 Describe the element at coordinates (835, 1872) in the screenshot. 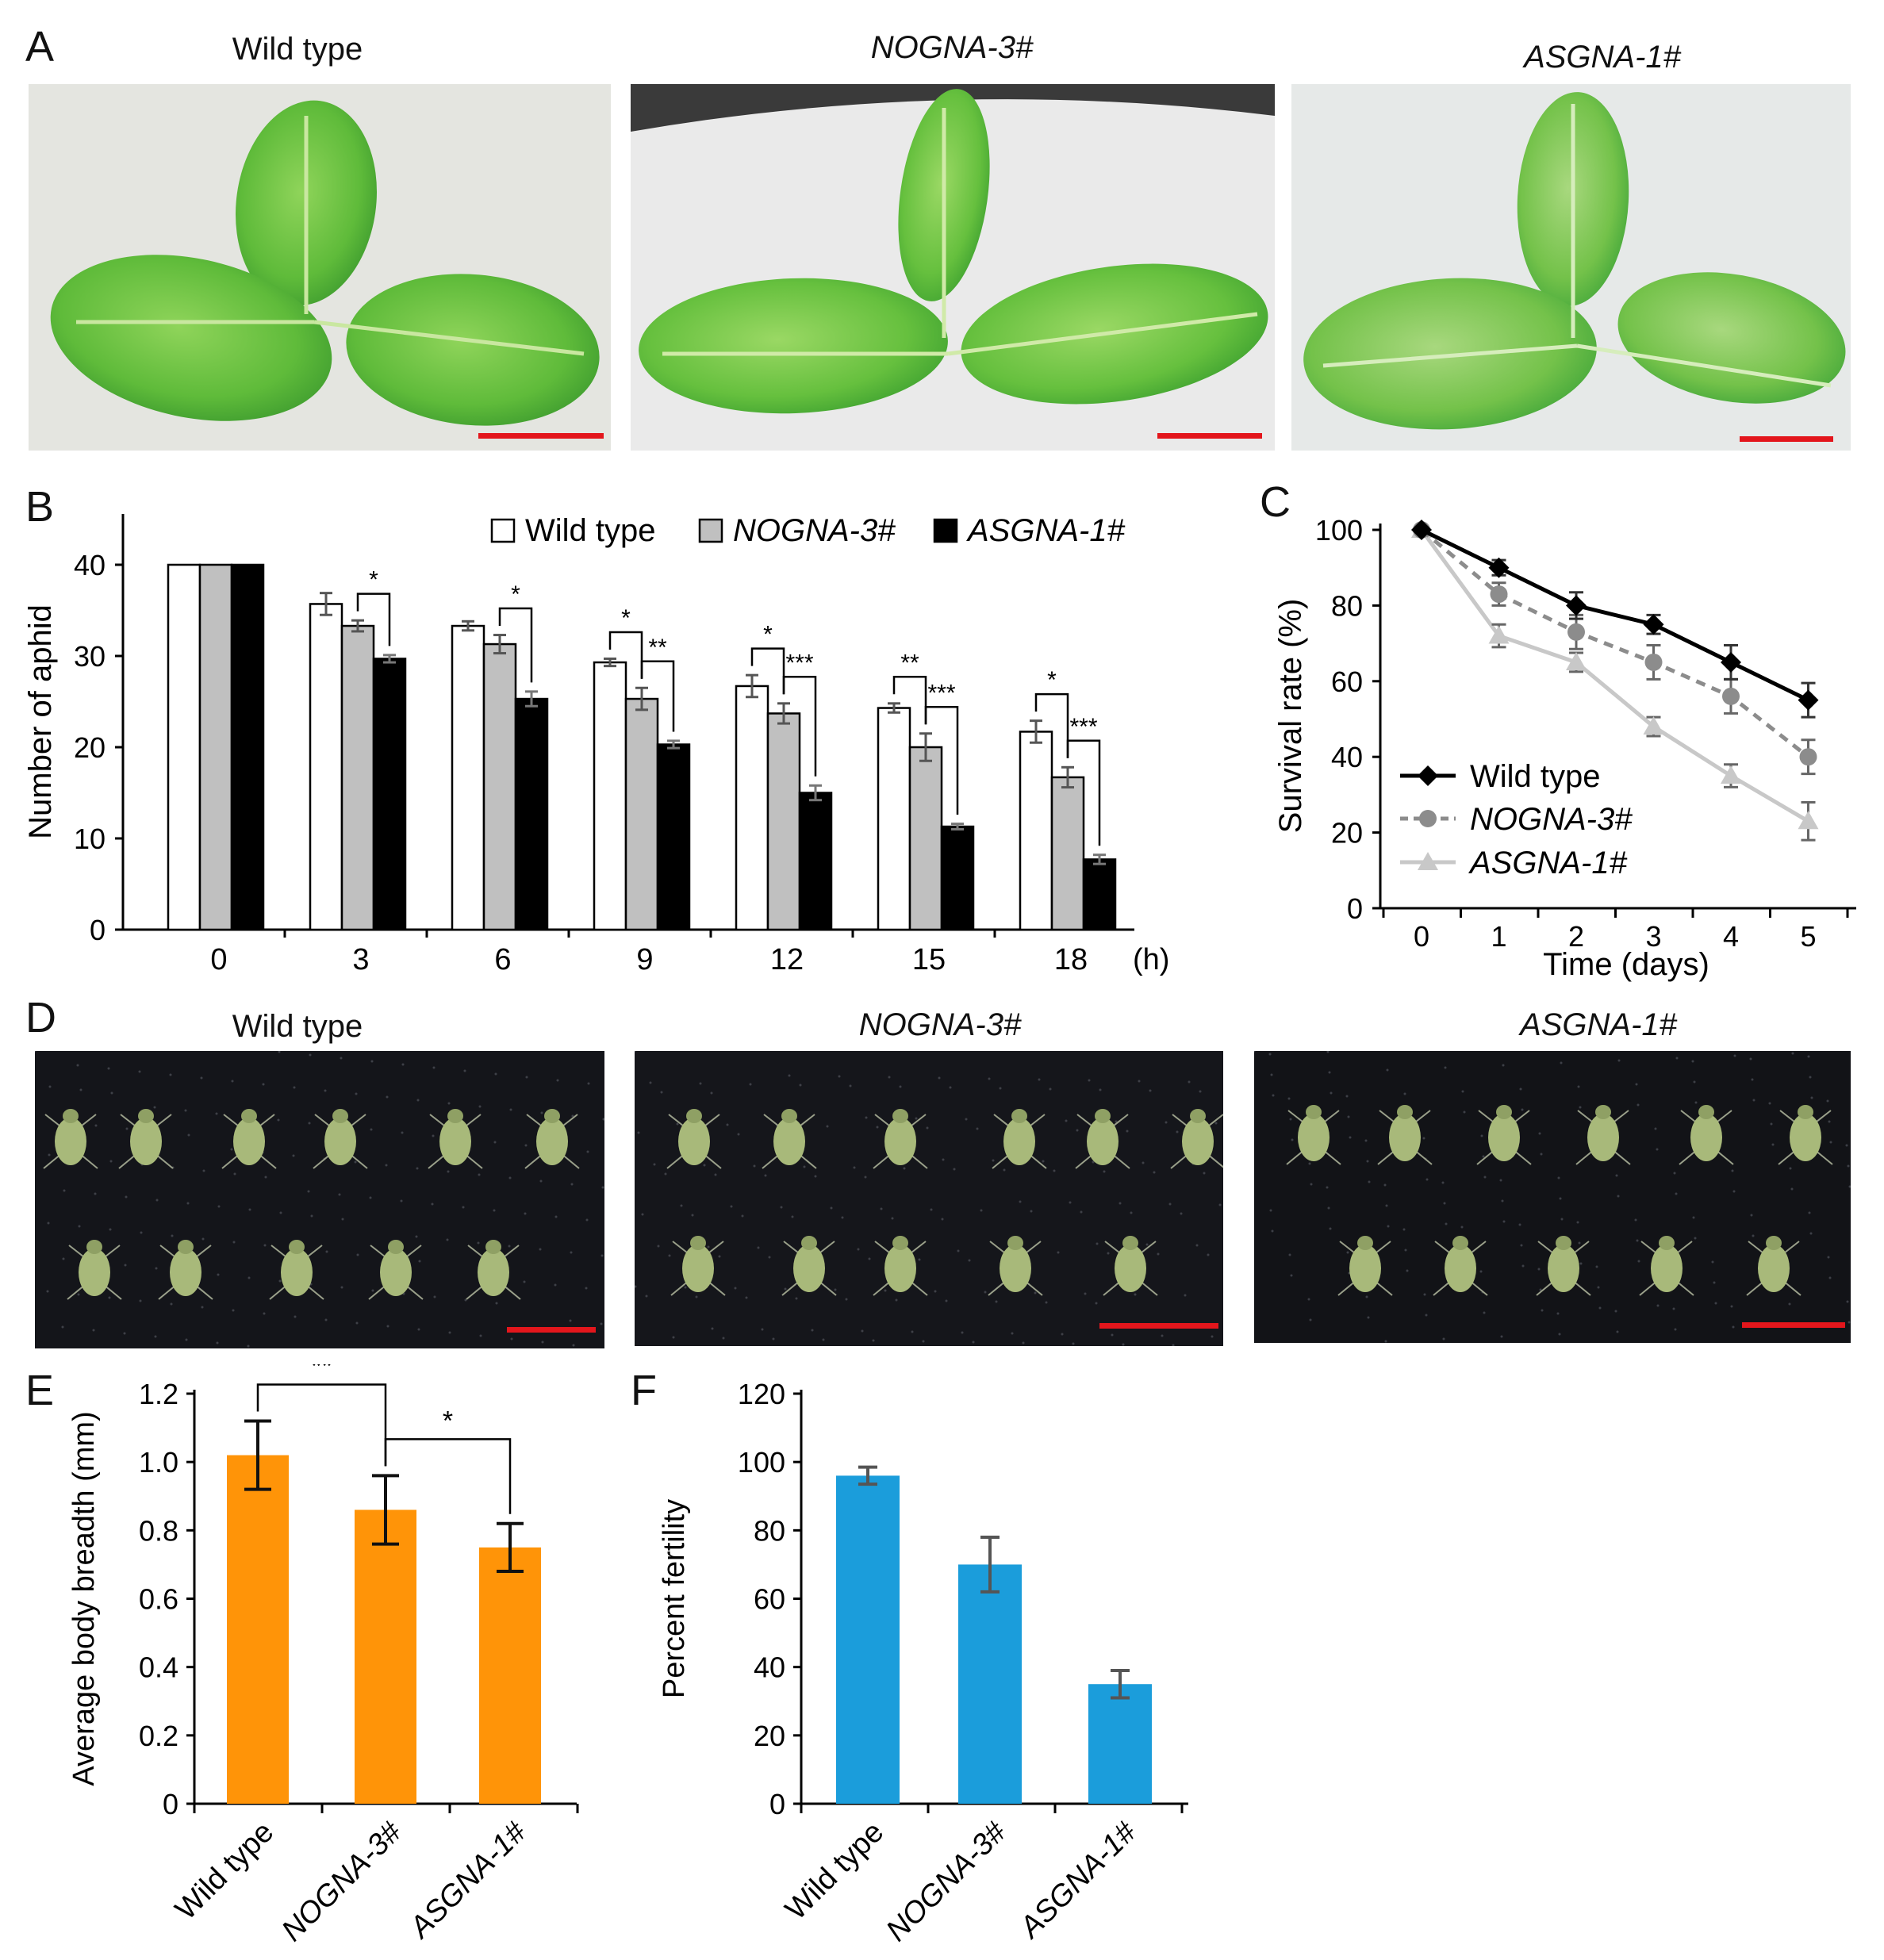

I see `x-tick-label: Wild type` at that location.